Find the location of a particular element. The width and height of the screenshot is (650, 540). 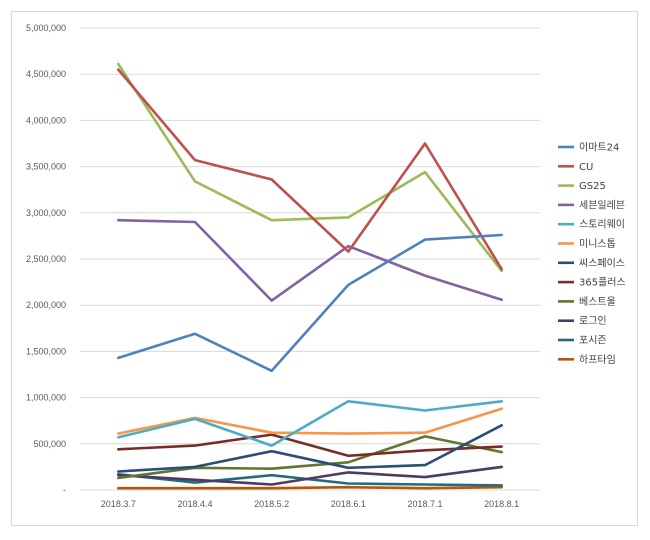

x-tick-label: 2018.7.1 is located at coordinates (424, 504).